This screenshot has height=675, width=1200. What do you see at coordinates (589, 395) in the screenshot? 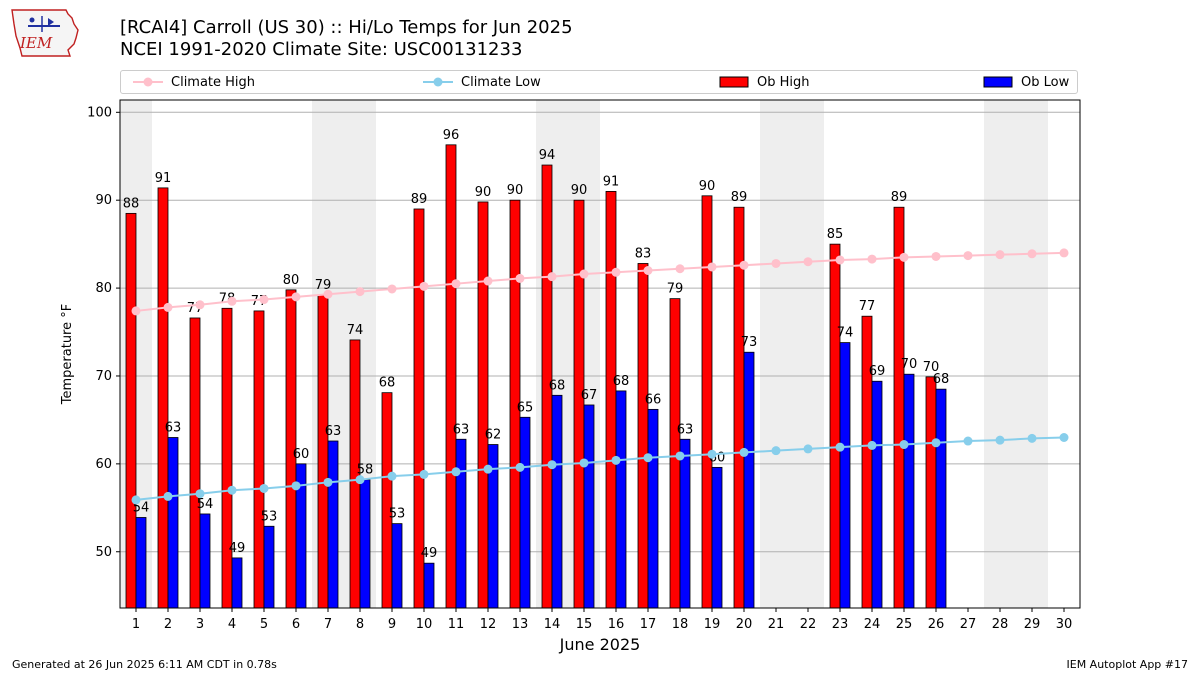
I see `ob-low-label: 67` at bounding box center [589, 395].